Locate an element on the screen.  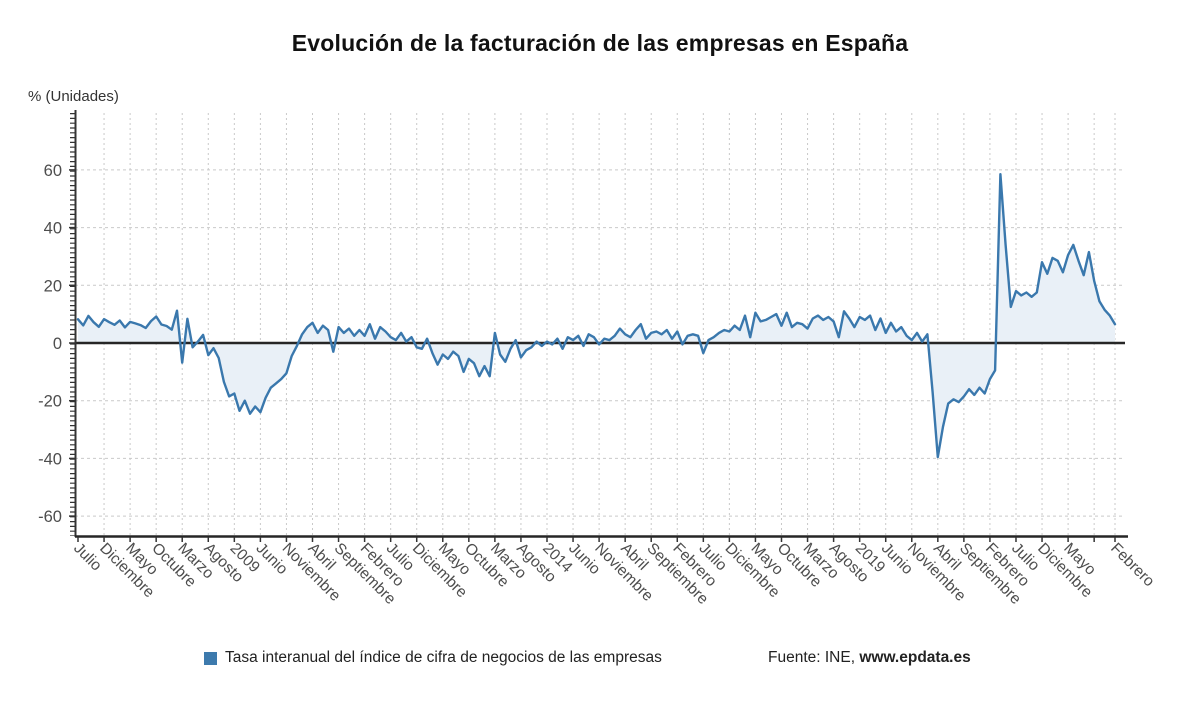
y-tick-label: 40 is located at coordinates (53, 229).